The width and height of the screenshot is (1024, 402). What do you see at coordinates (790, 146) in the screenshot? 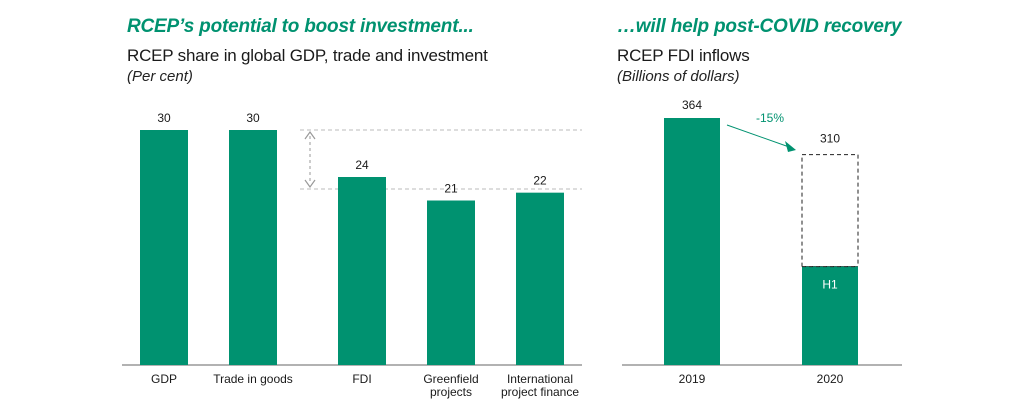
I see `change-arrow-head` at bounding box center [790, 146].